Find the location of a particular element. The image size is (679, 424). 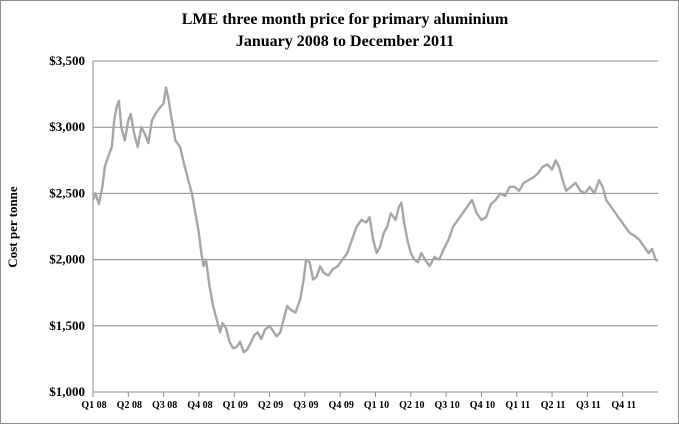

x-tick-label: Q4 11 is located at coordinates (623, 405).